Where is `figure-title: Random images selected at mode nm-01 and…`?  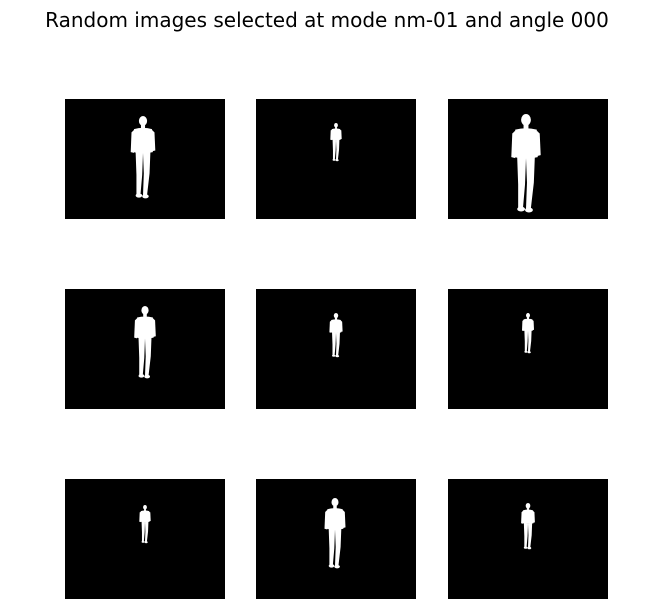 figure-title: Random images selected at mode nm-01 and… is located at coordinates (327, 20).